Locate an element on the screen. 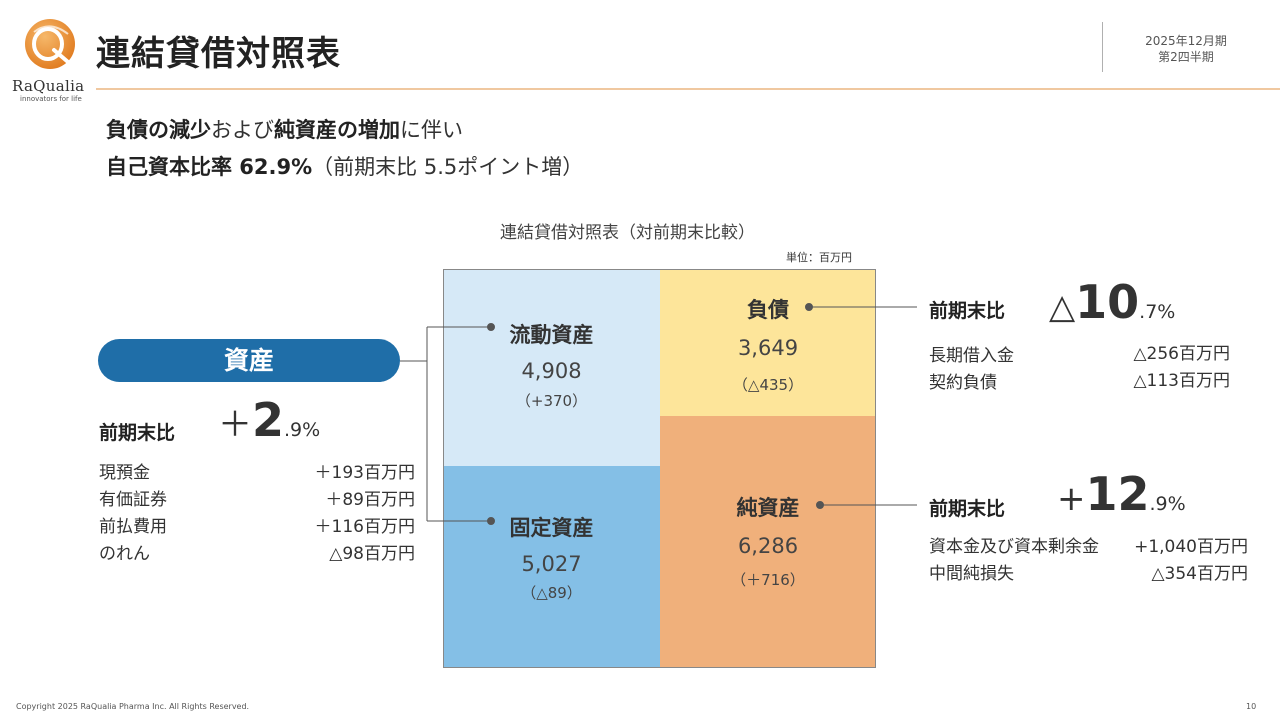 This screenshot has height=720, width=1280. liabilities-int: 10 is located at coordinates (1107, 302).